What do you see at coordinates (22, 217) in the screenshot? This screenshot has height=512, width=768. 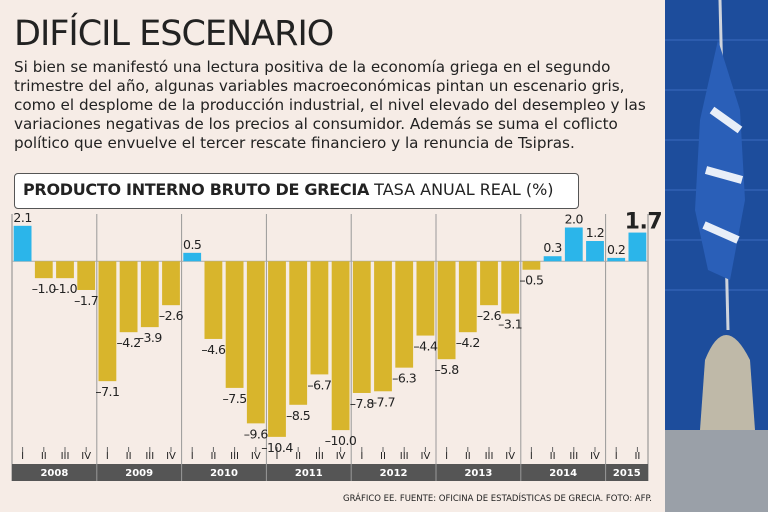 I see `value-label: 2.1` at bounding box center [22, 217].